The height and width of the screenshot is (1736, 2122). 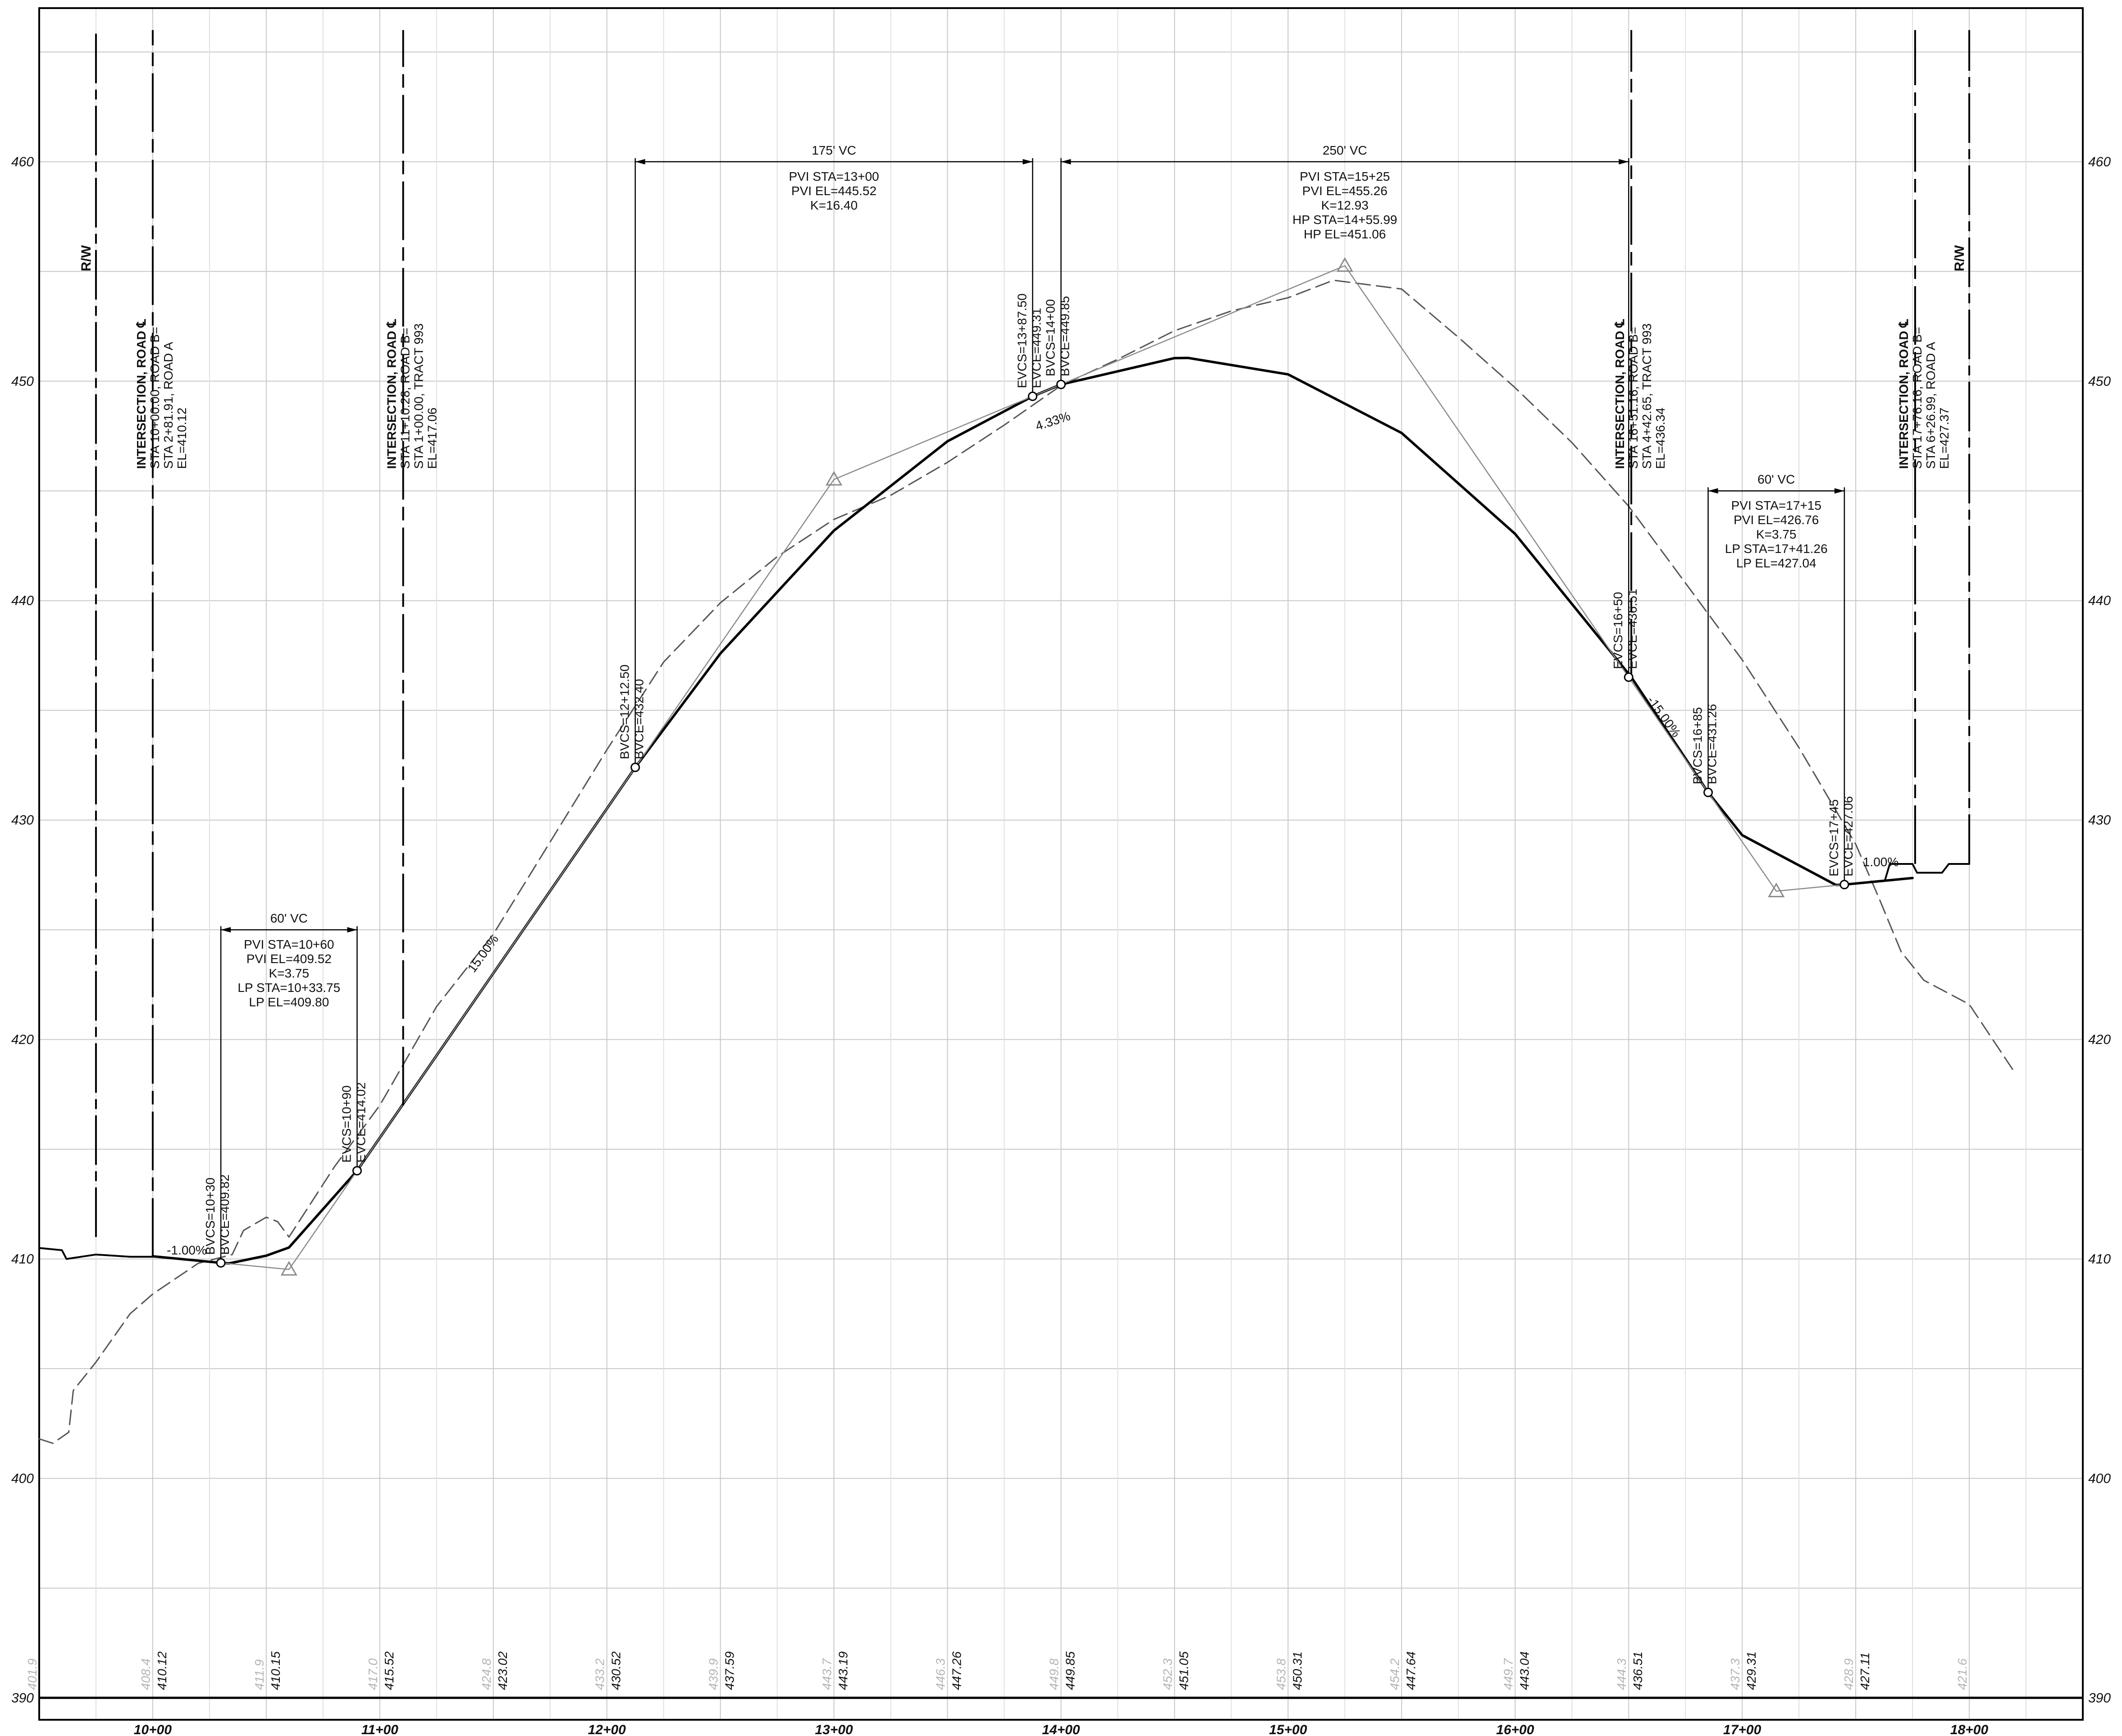 I want to click on grade-label: 1.00%, so click(x=1880, y=862).